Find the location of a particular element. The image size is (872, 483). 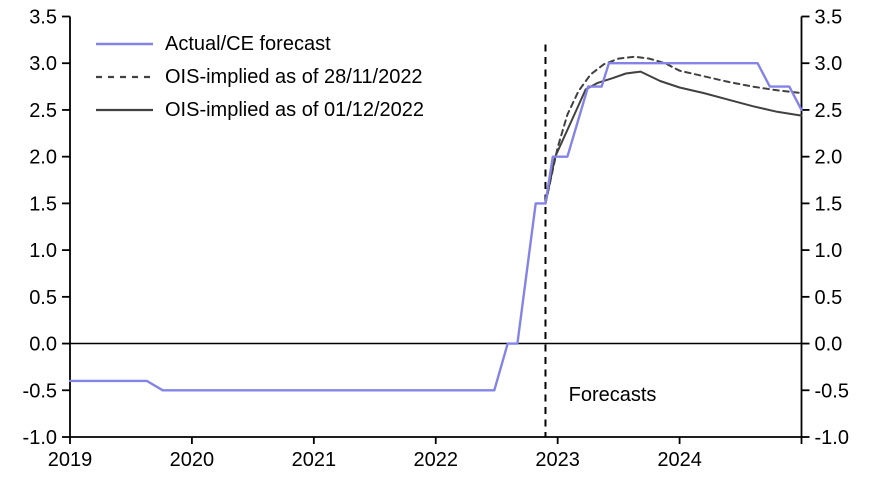

legend-item-actual-ce: Actual/CE forecast is located at coordinates (260, 43).